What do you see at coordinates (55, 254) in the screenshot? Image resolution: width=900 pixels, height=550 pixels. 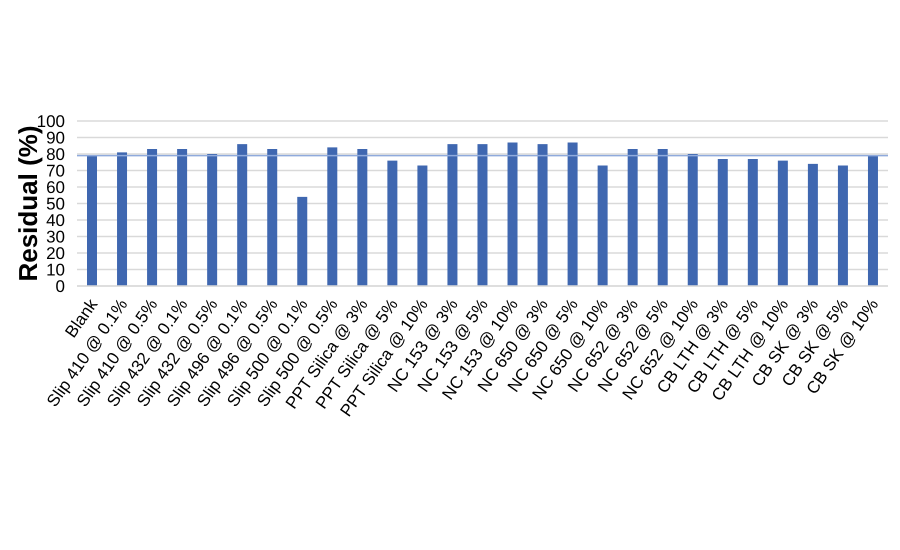 I see `y-tick-label: 20` at bounding box center [55, 254].